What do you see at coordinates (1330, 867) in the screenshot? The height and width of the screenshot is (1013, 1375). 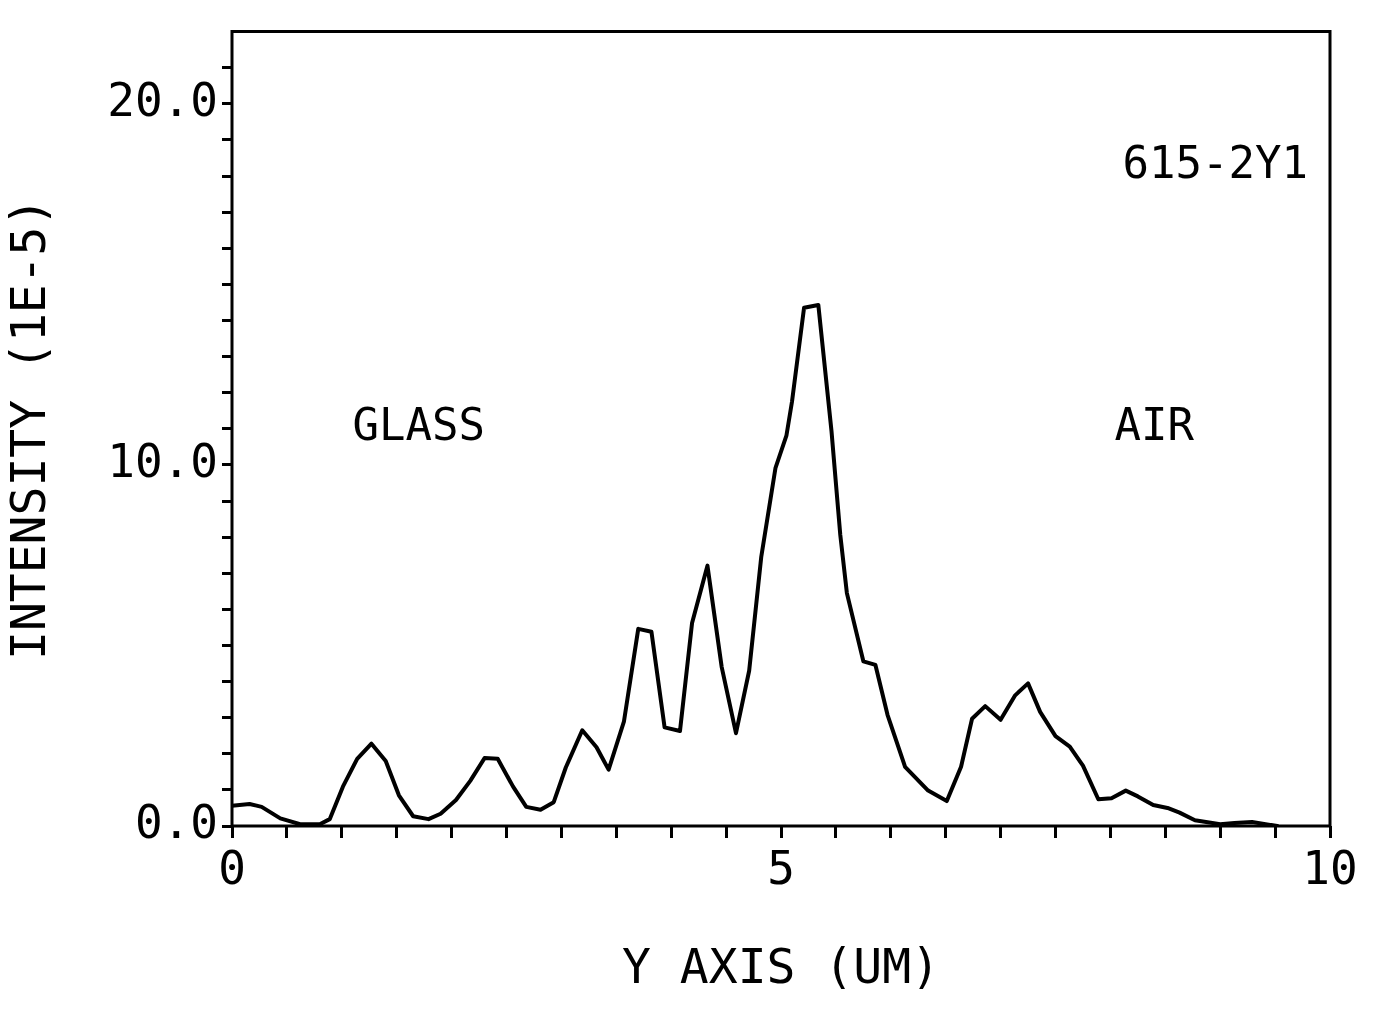 I see `x-tick-label: 10` at bounding box center [1330, 867].